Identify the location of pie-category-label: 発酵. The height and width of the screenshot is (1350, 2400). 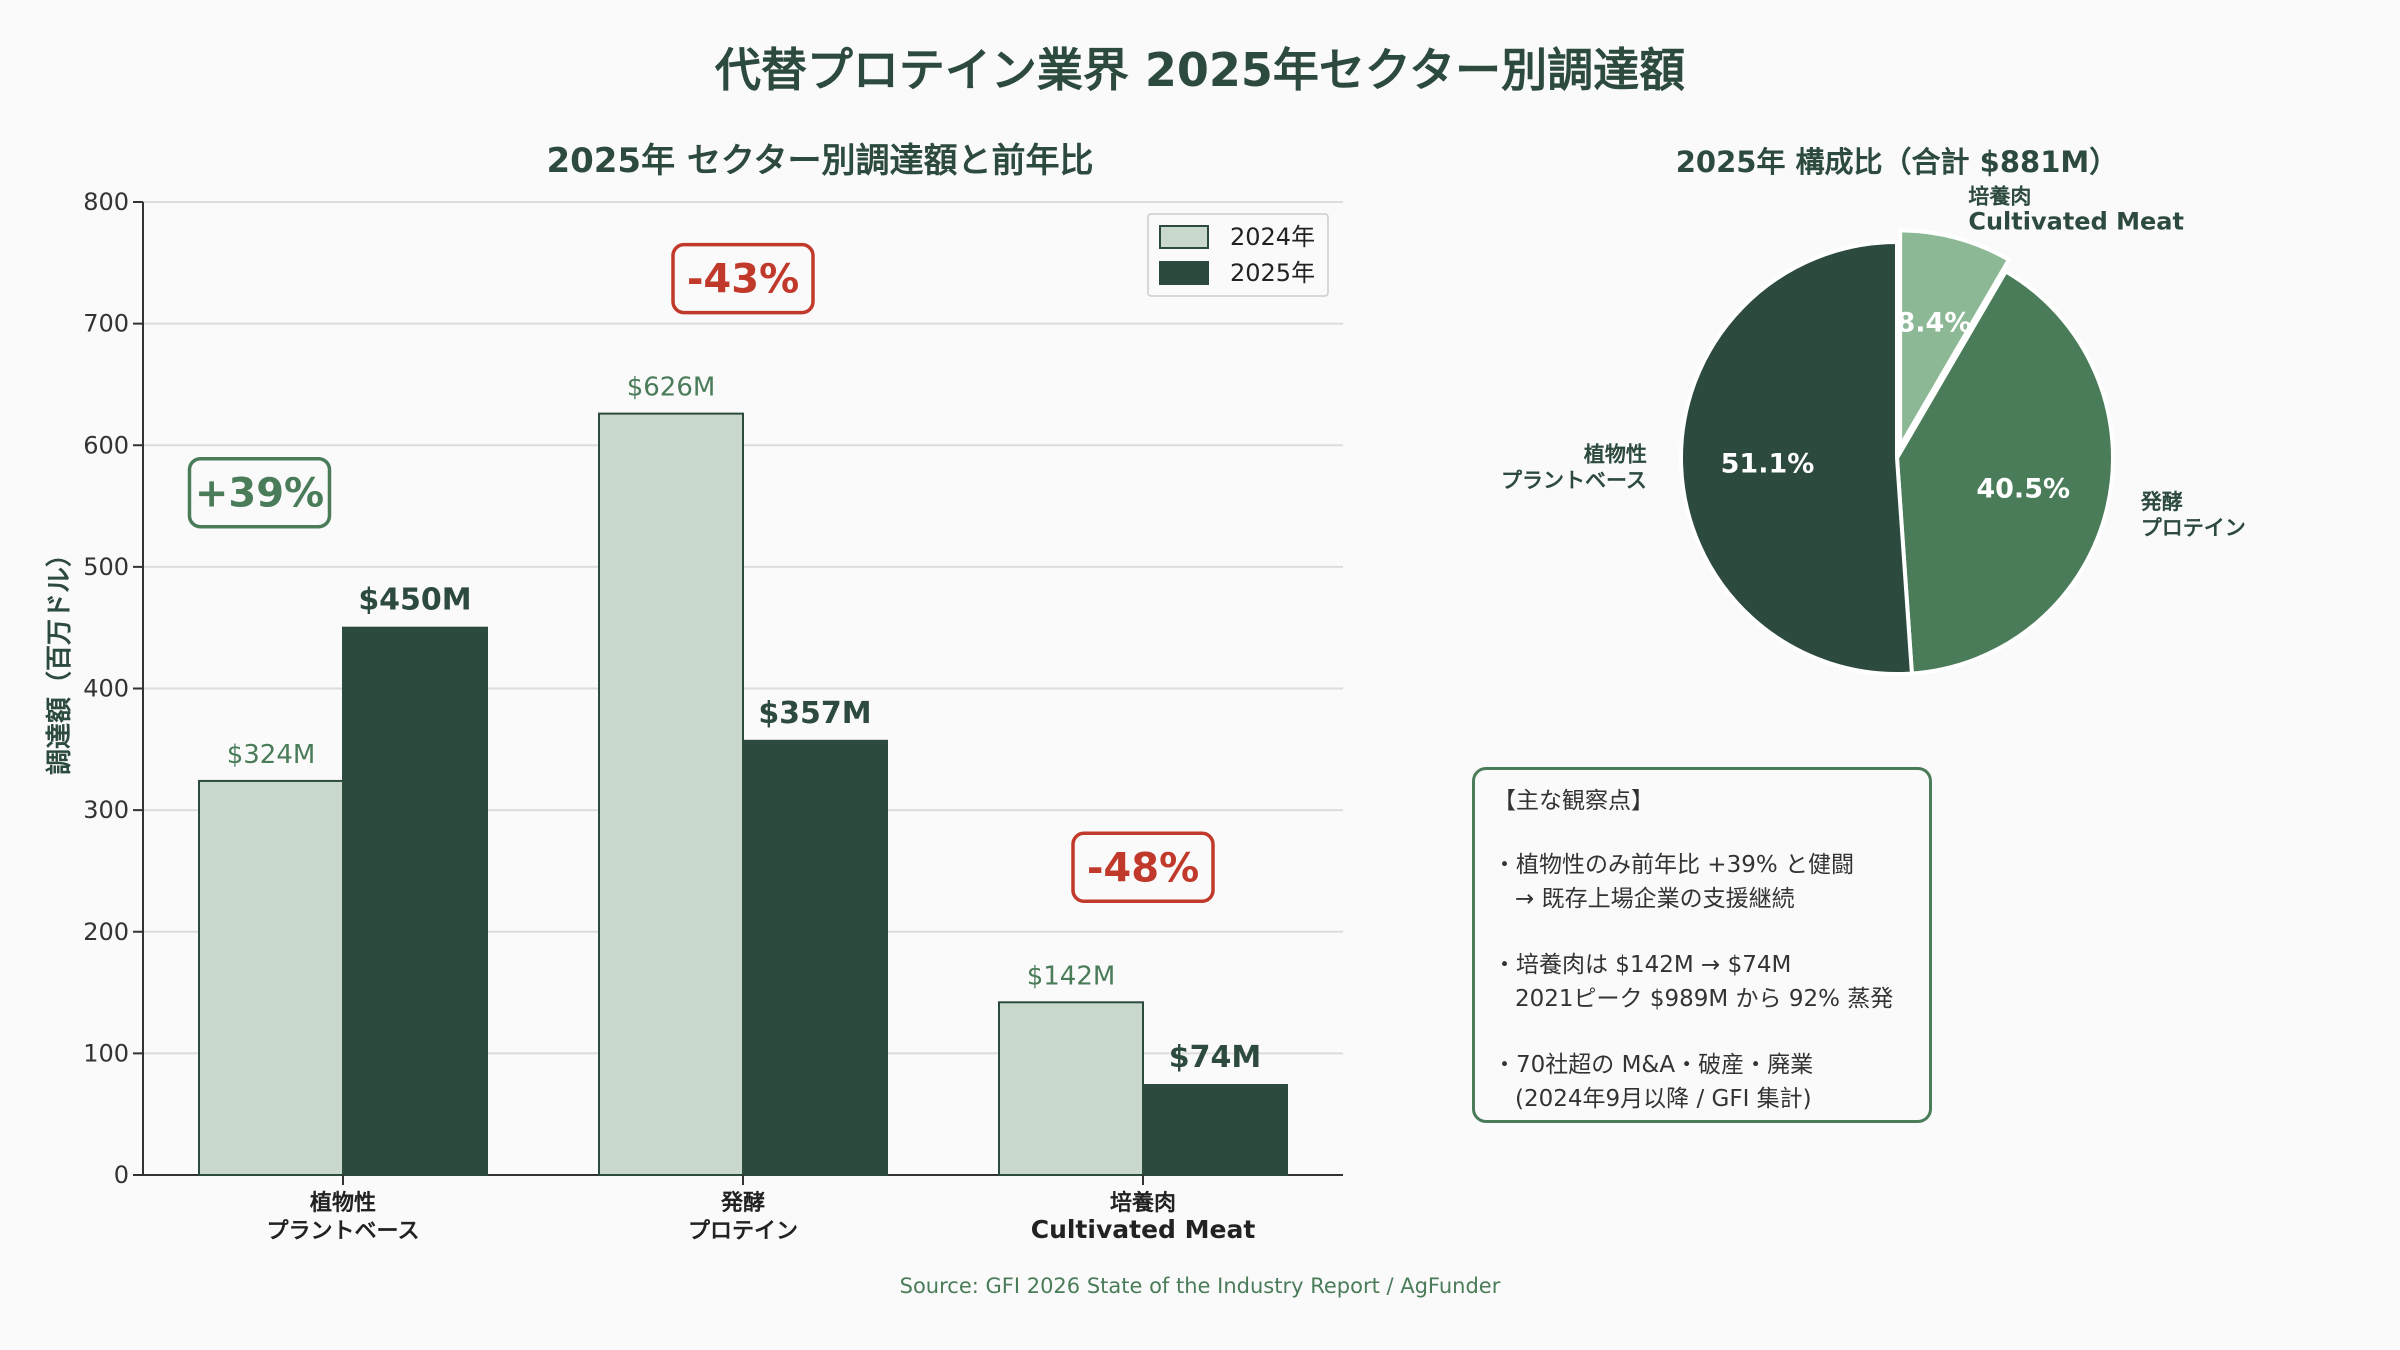
(2161, 502).